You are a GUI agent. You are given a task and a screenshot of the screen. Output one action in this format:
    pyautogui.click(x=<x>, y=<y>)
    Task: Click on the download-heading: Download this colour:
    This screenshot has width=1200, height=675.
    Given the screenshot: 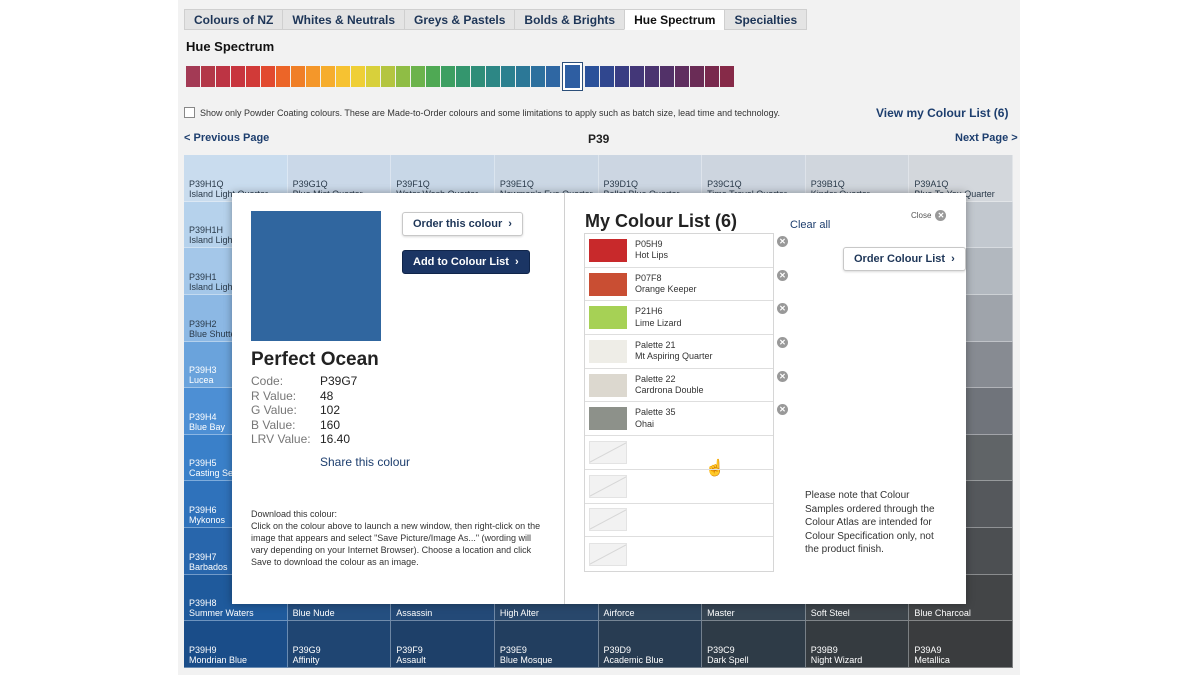 What is the action you would take?
    pyautogui.click(x=294, y=514)
    